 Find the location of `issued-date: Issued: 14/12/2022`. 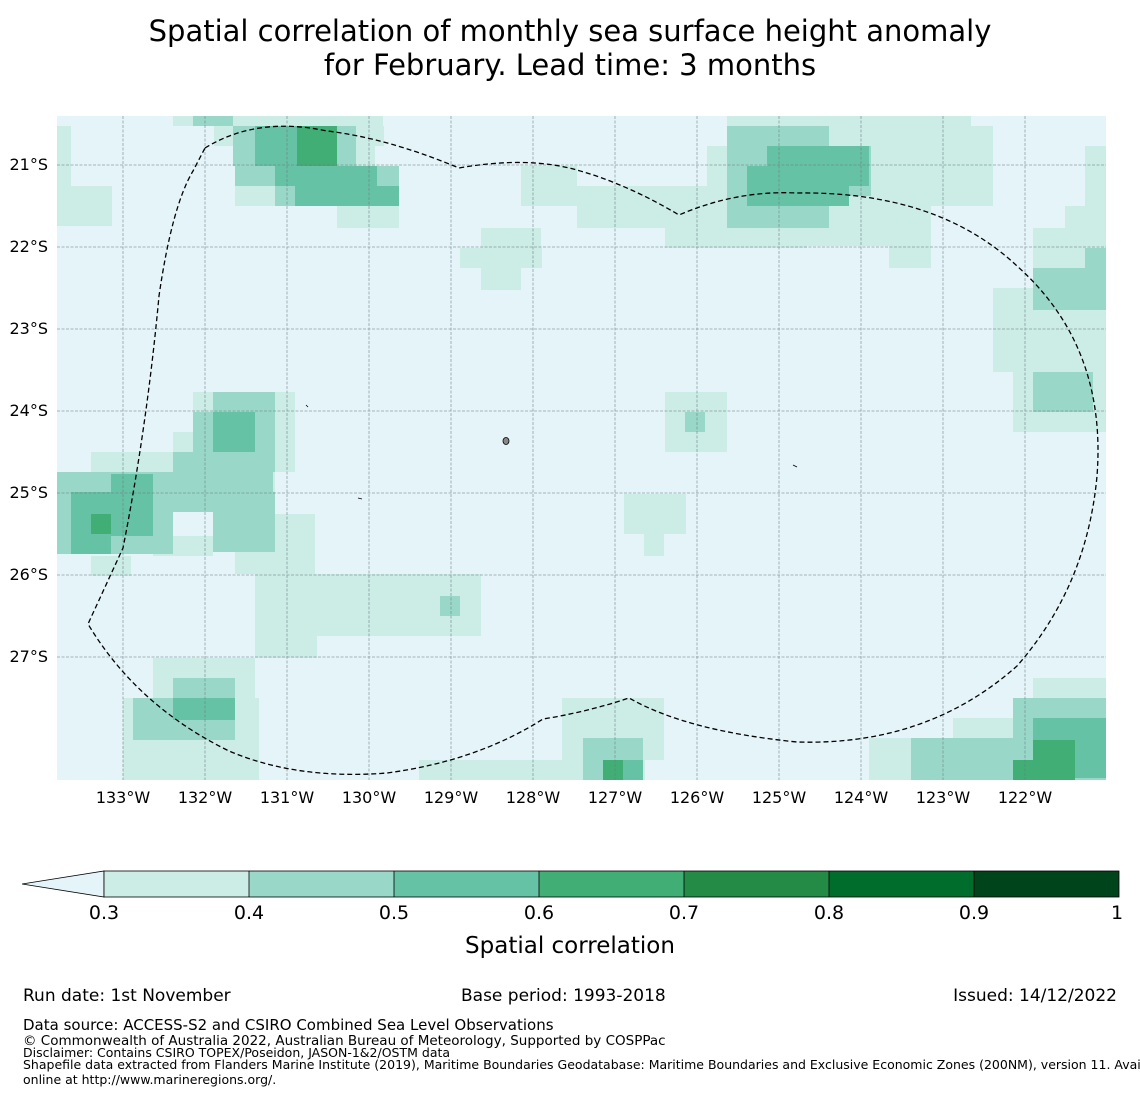

issued-date: Issued: 14/12/2022 is located at coordinates (1035, 996).